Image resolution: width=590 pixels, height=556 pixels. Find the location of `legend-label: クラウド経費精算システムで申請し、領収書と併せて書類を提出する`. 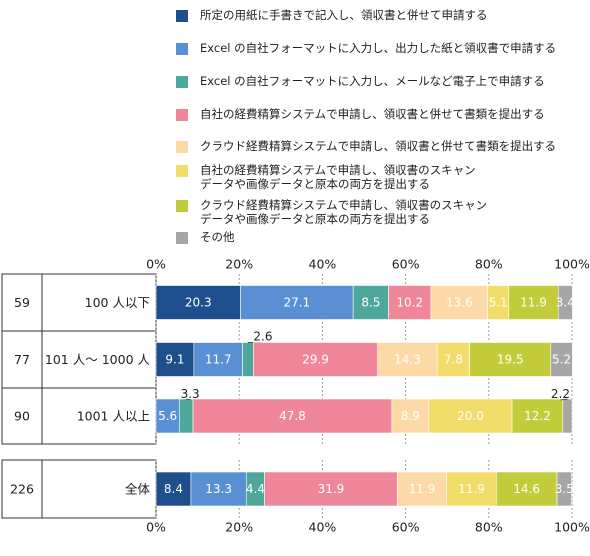

legend-label: クラウド経費精算システムで申請し、領収書と併せて書類を提出する is located at coordinates (378, 146).